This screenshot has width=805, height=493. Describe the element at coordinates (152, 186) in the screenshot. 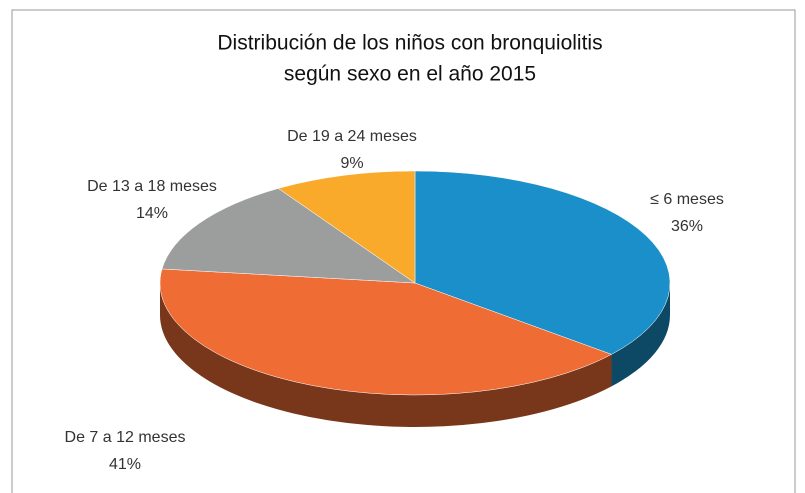

I see `slice-label: De 13 a 18 meses` at that location.